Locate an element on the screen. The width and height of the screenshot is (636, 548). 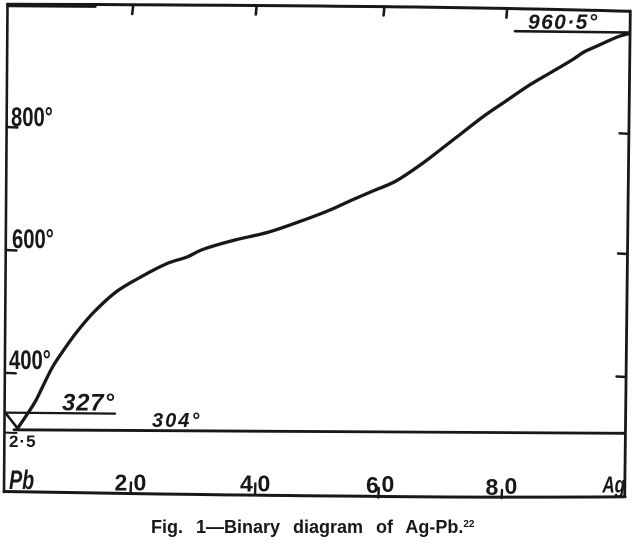
svg-text: 6 is located at coordinates (372, 485).